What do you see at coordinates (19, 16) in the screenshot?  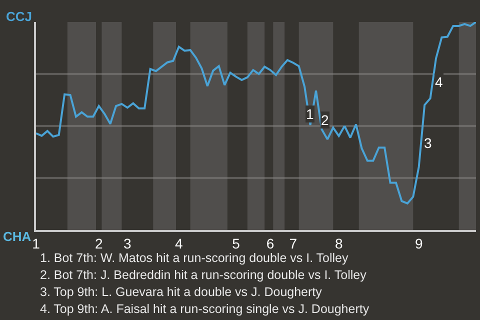 I see `text: CCJ` at bounding box center [19, 16].